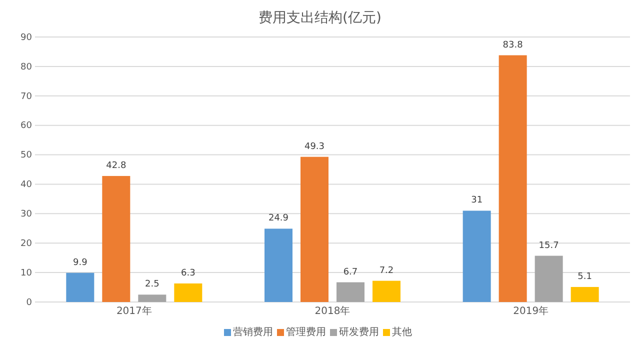 This screenshot has height=345, width=640. Describe the element at coordinates (26, 215) in the screenshot. I see `y-tick-label: 30` at that location.